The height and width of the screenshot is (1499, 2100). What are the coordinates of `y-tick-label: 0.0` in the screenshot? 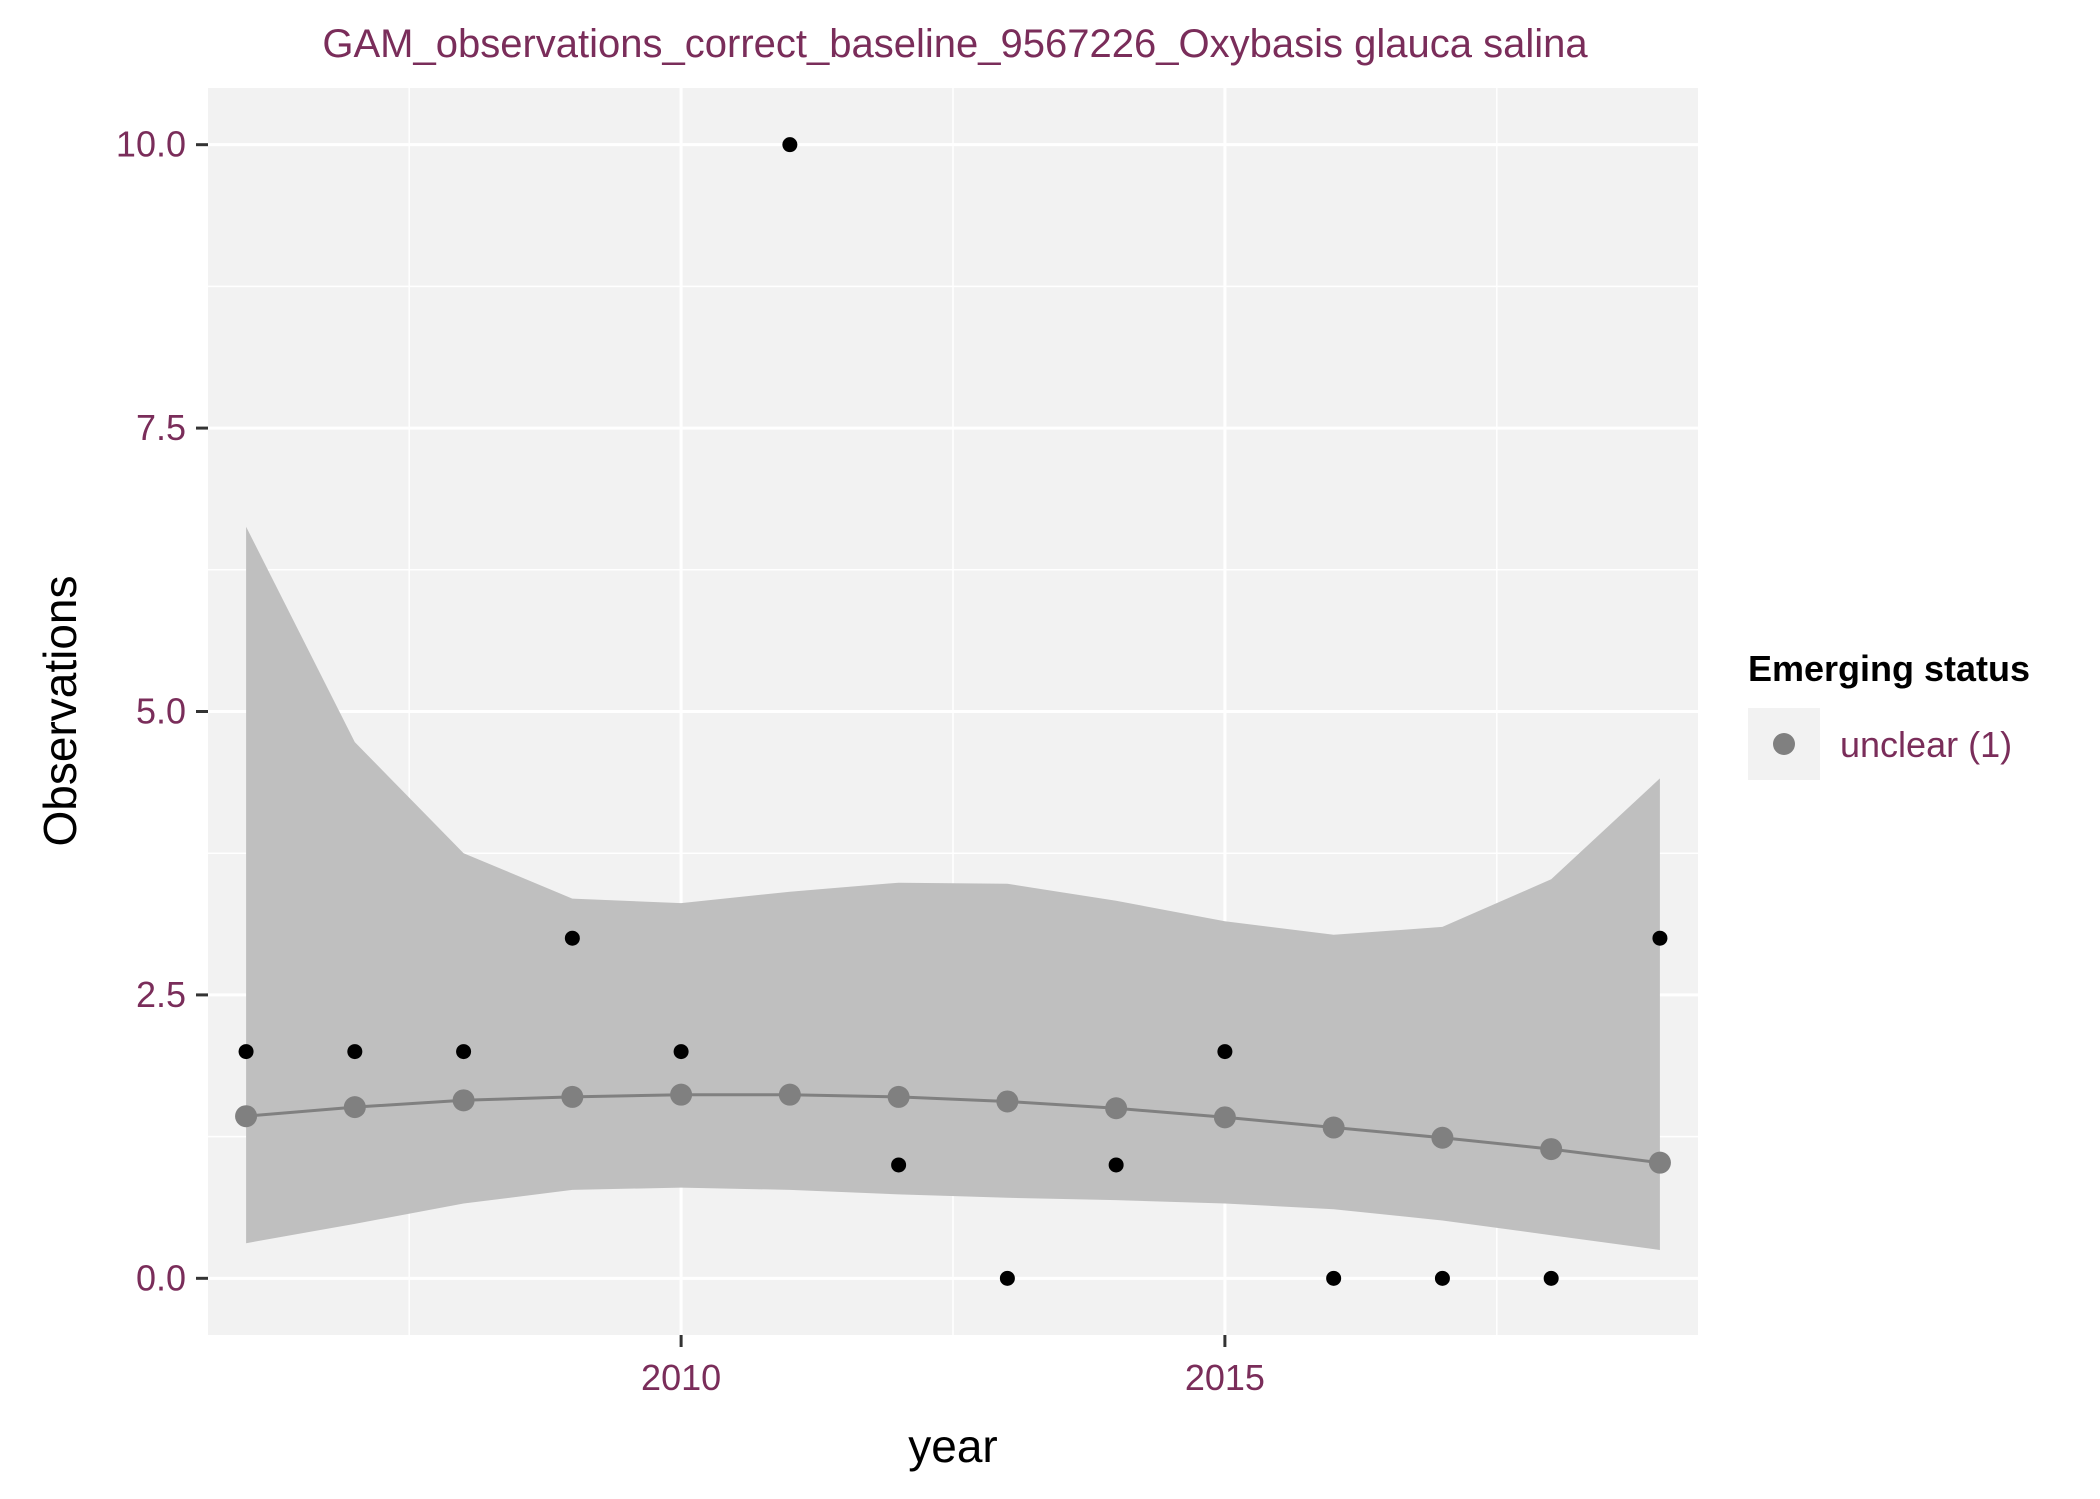 It's located at (161, 1277).